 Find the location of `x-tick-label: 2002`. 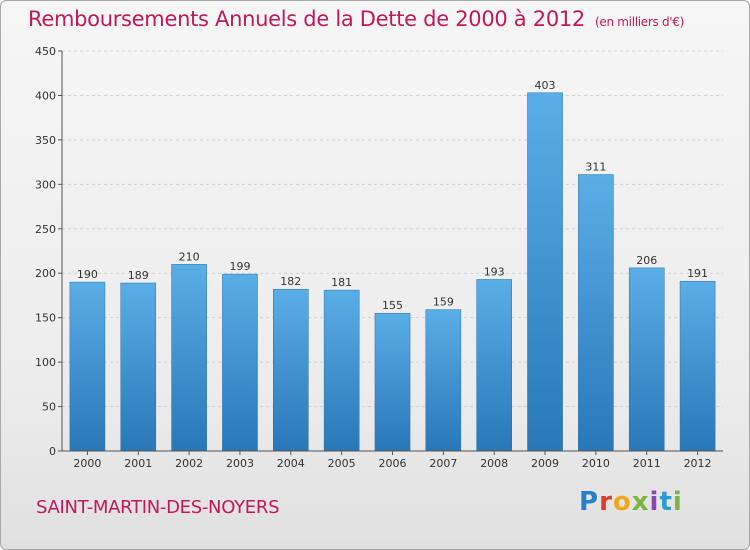

x-tick-label: 2002 is located at coordinates (189, 463).